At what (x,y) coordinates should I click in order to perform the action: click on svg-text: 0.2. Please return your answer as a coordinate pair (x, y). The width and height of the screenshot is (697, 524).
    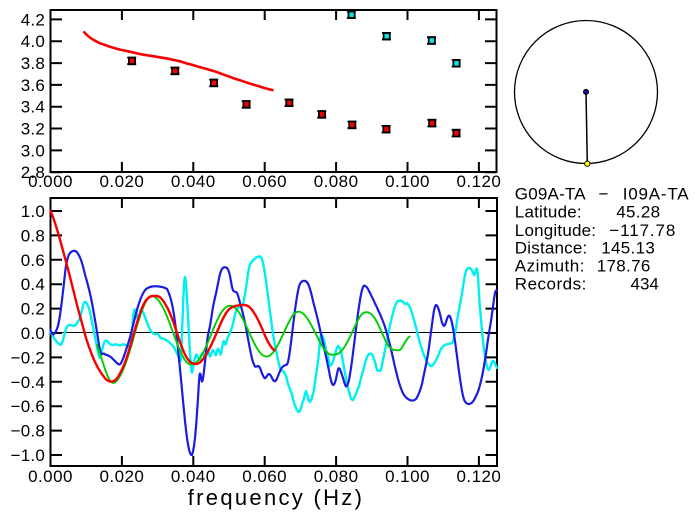
    Looking at the image, I should click on (33, 309).